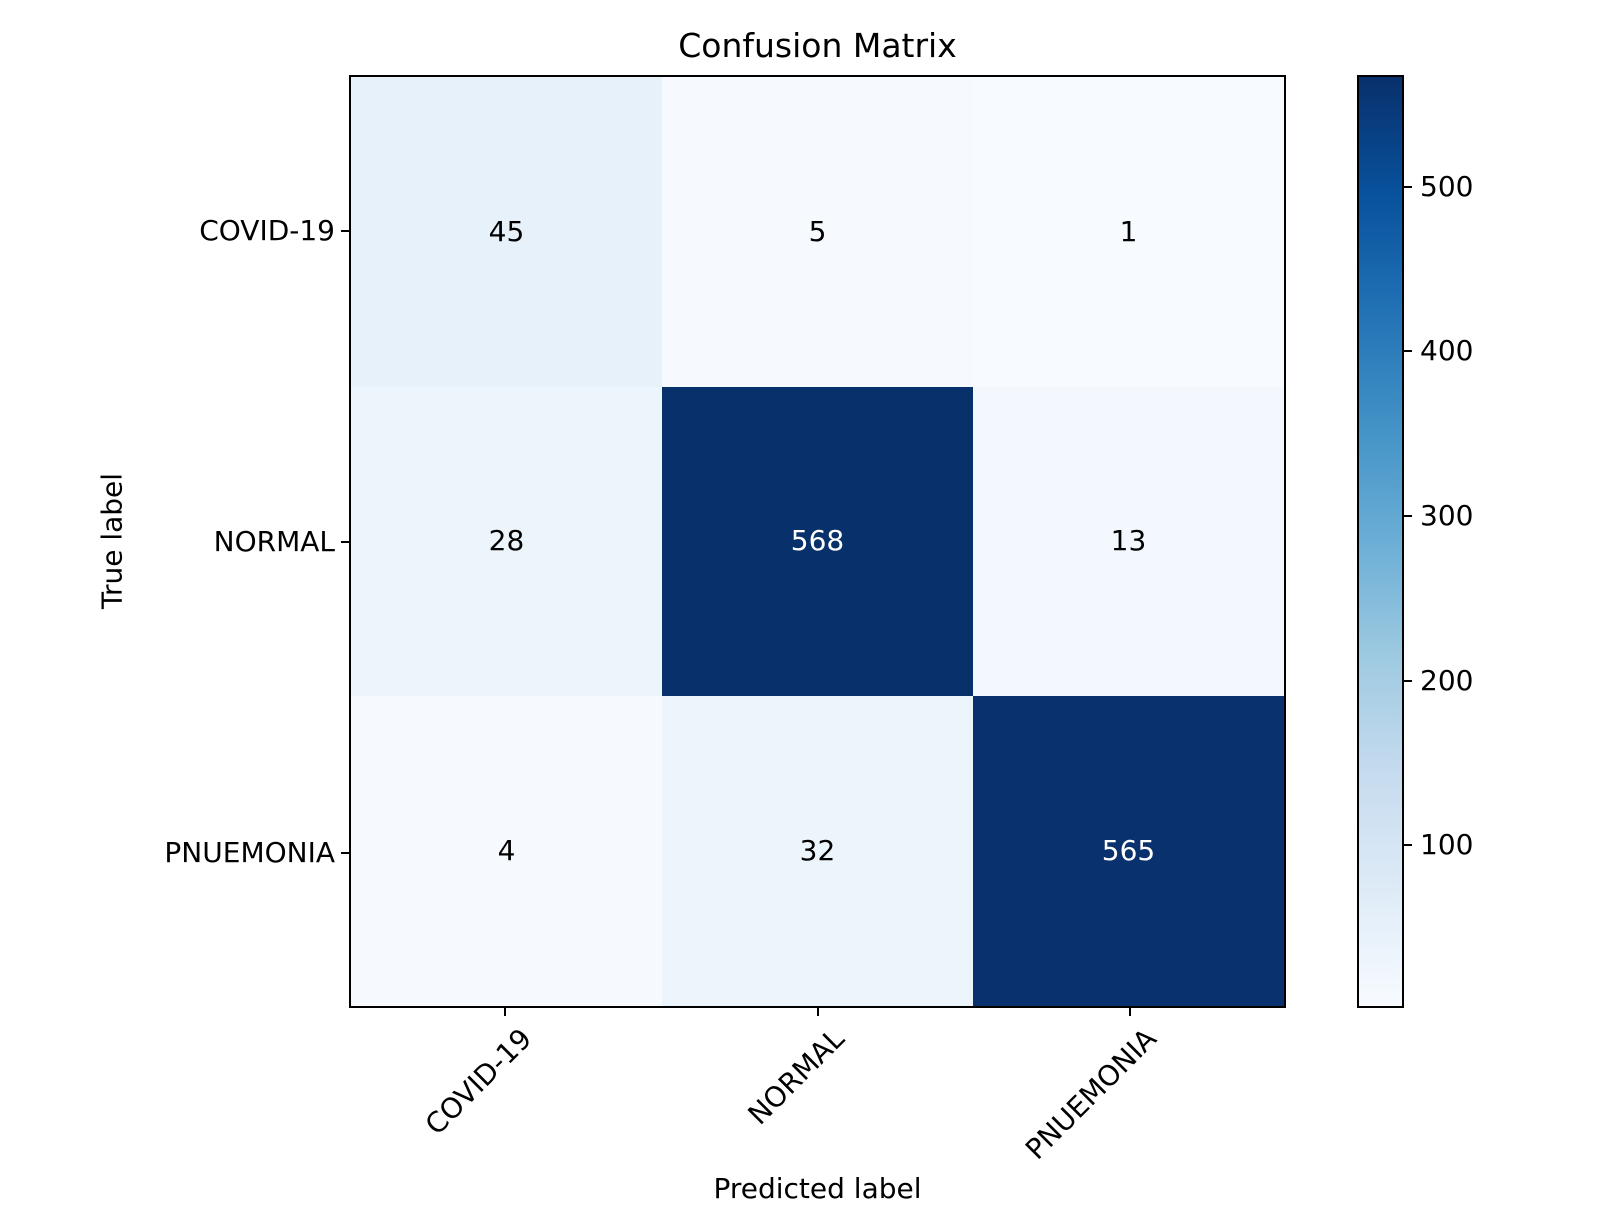 This screenshot has width=1600, height=1205. What do you see at coordinates (1091, 1094) in the screenshot?
I see `x-tick-label: PNUEMONIA` at bounding box center [1091, 1094].